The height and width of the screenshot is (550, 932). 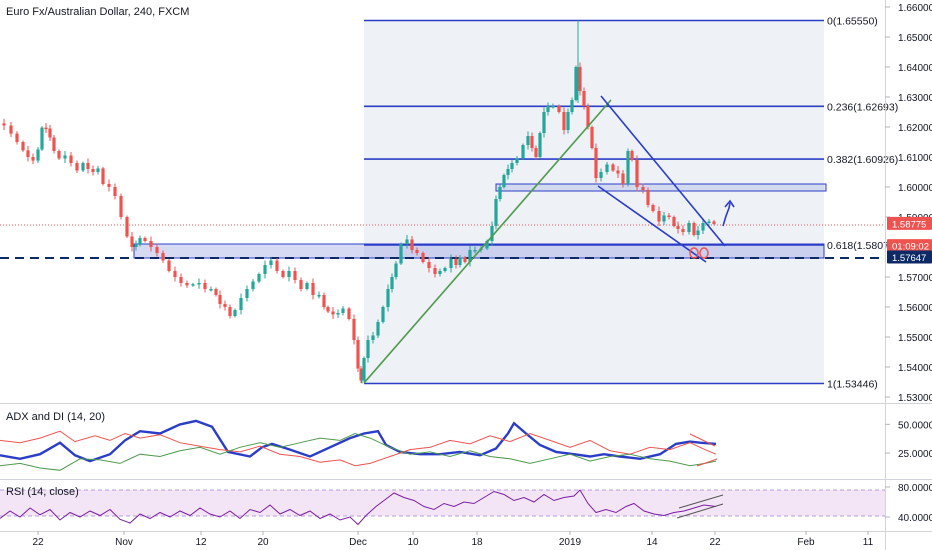 I want to click on time-axis-label: Nov, so click(x=124, y=542).